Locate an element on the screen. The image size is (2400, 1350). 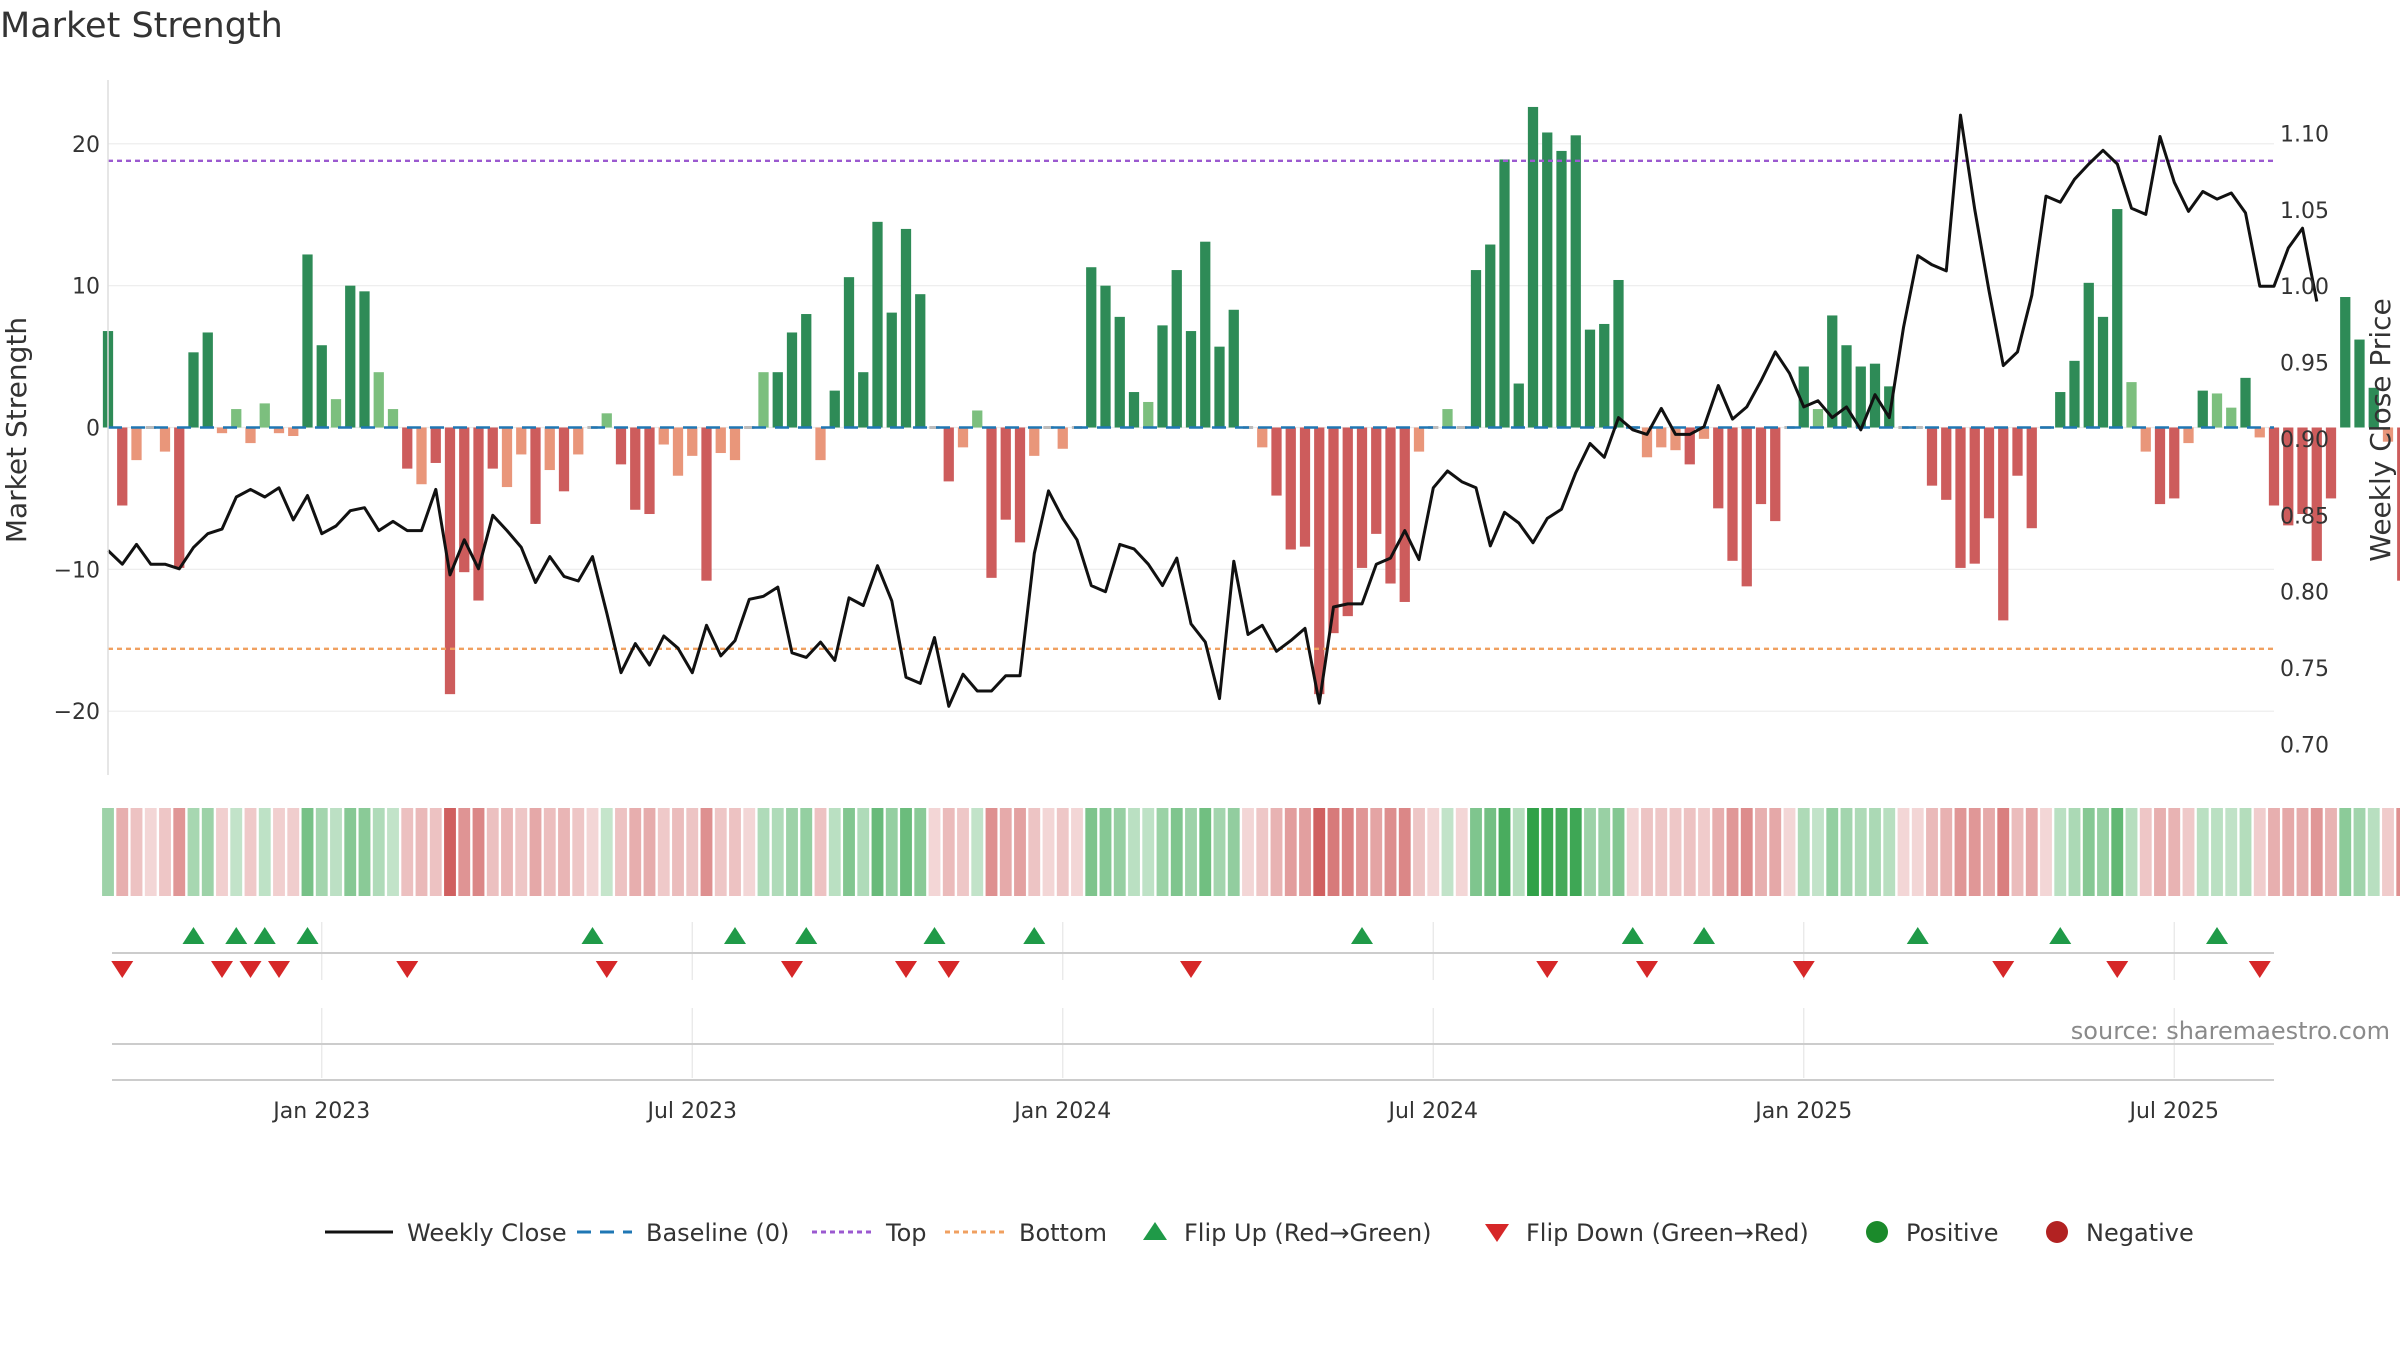
legend-label: Top is located at coordinates (906, 1233).